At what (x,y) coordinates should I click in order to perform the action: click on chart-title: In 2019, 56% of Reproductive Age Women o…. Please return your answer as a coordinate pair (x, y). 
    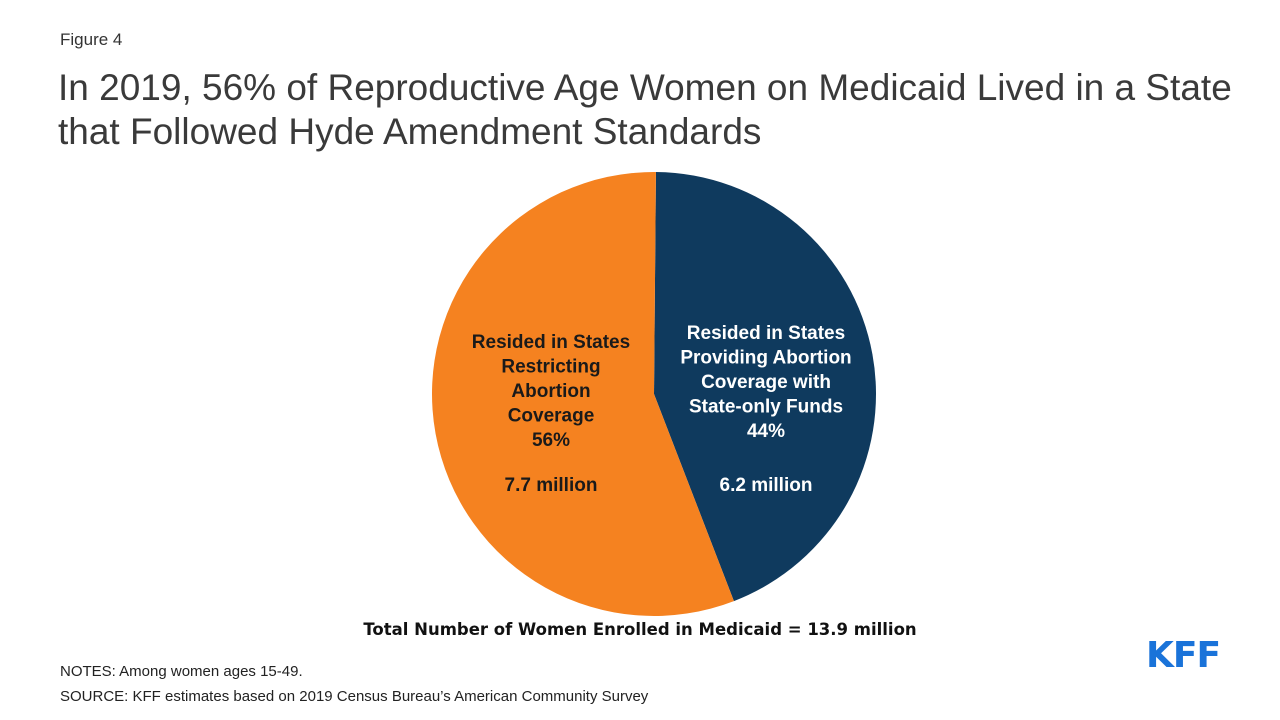
    Looking at the image, I should click on (645, 109).